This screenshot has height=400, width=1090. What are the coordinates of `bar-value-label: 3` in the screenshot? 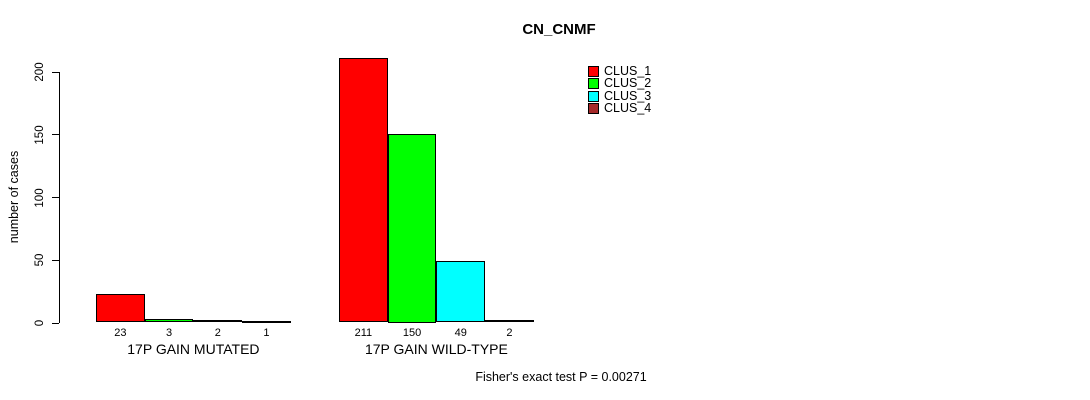 It's located at (169, 333).